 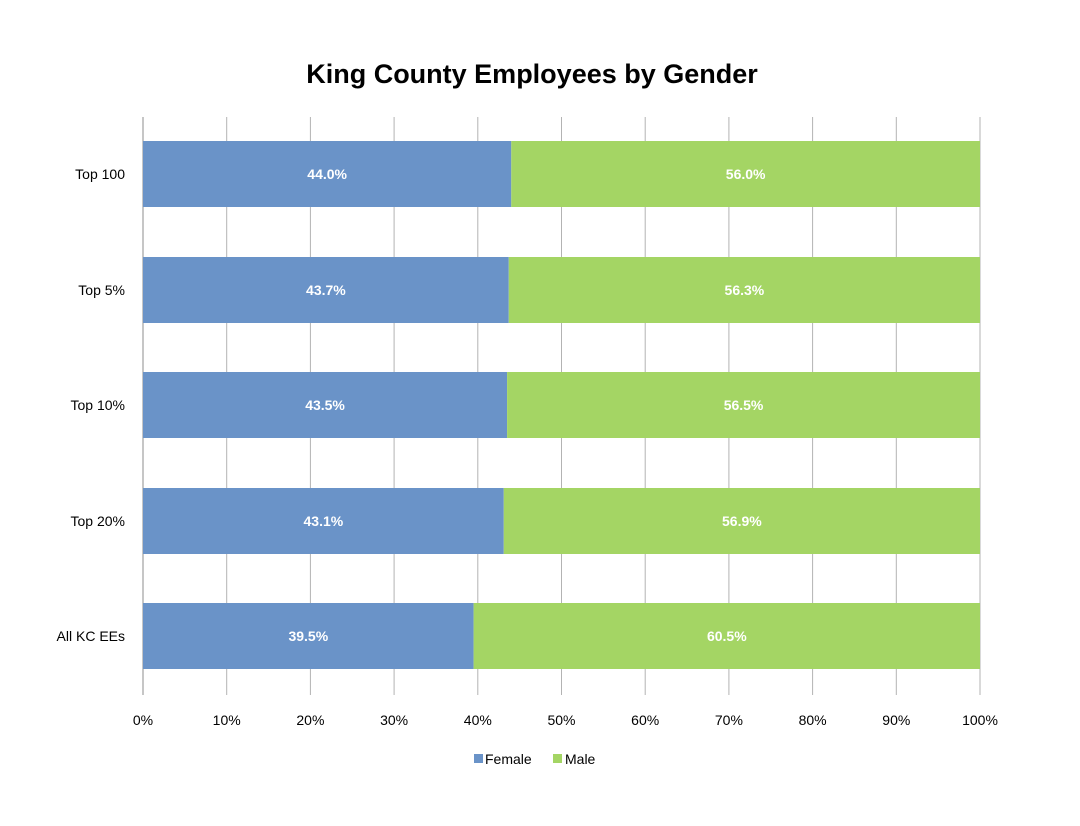 I want to click on legend-swatch-female, so click(x=478, y=758).